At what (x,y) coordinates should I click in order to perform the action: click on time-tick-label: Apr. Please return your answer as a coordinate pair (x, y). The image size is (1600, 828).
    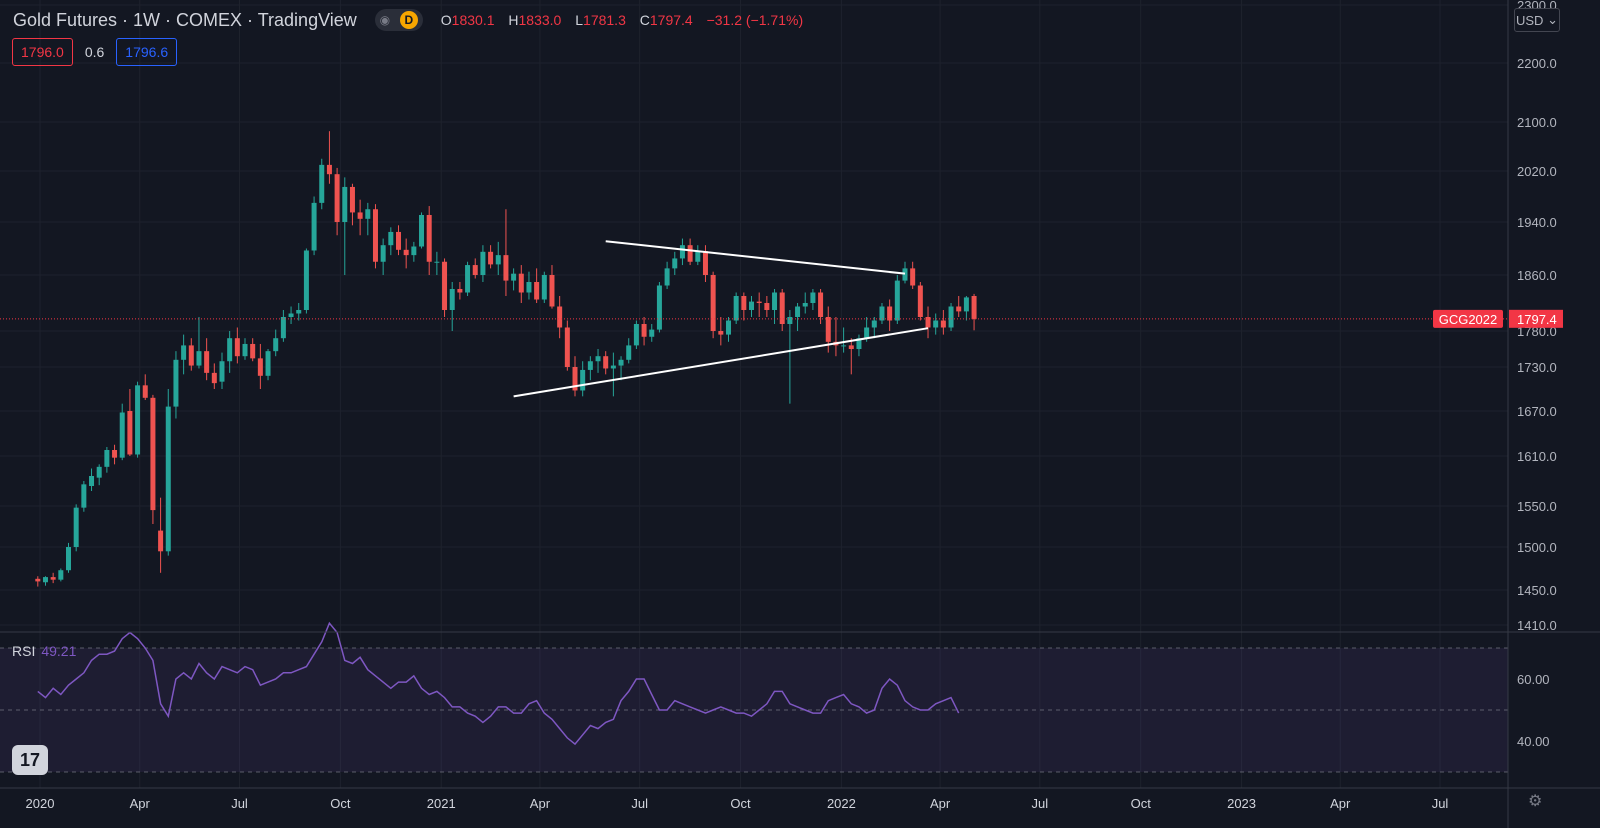
    Looking at the image, I should click on (540, 803).